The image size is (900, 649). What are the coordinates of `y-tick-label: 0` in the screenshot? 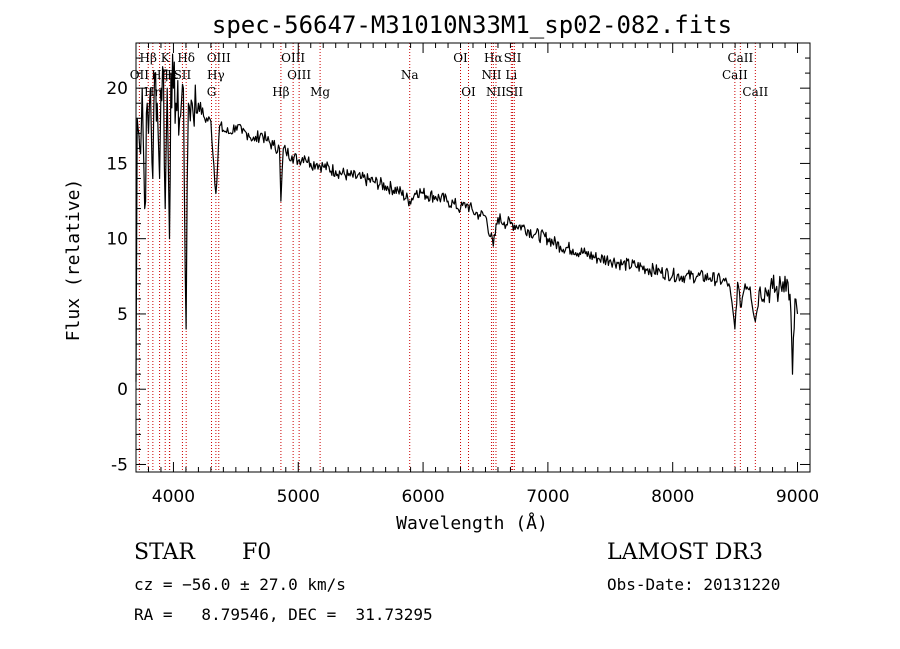 It's located at (122, 390).